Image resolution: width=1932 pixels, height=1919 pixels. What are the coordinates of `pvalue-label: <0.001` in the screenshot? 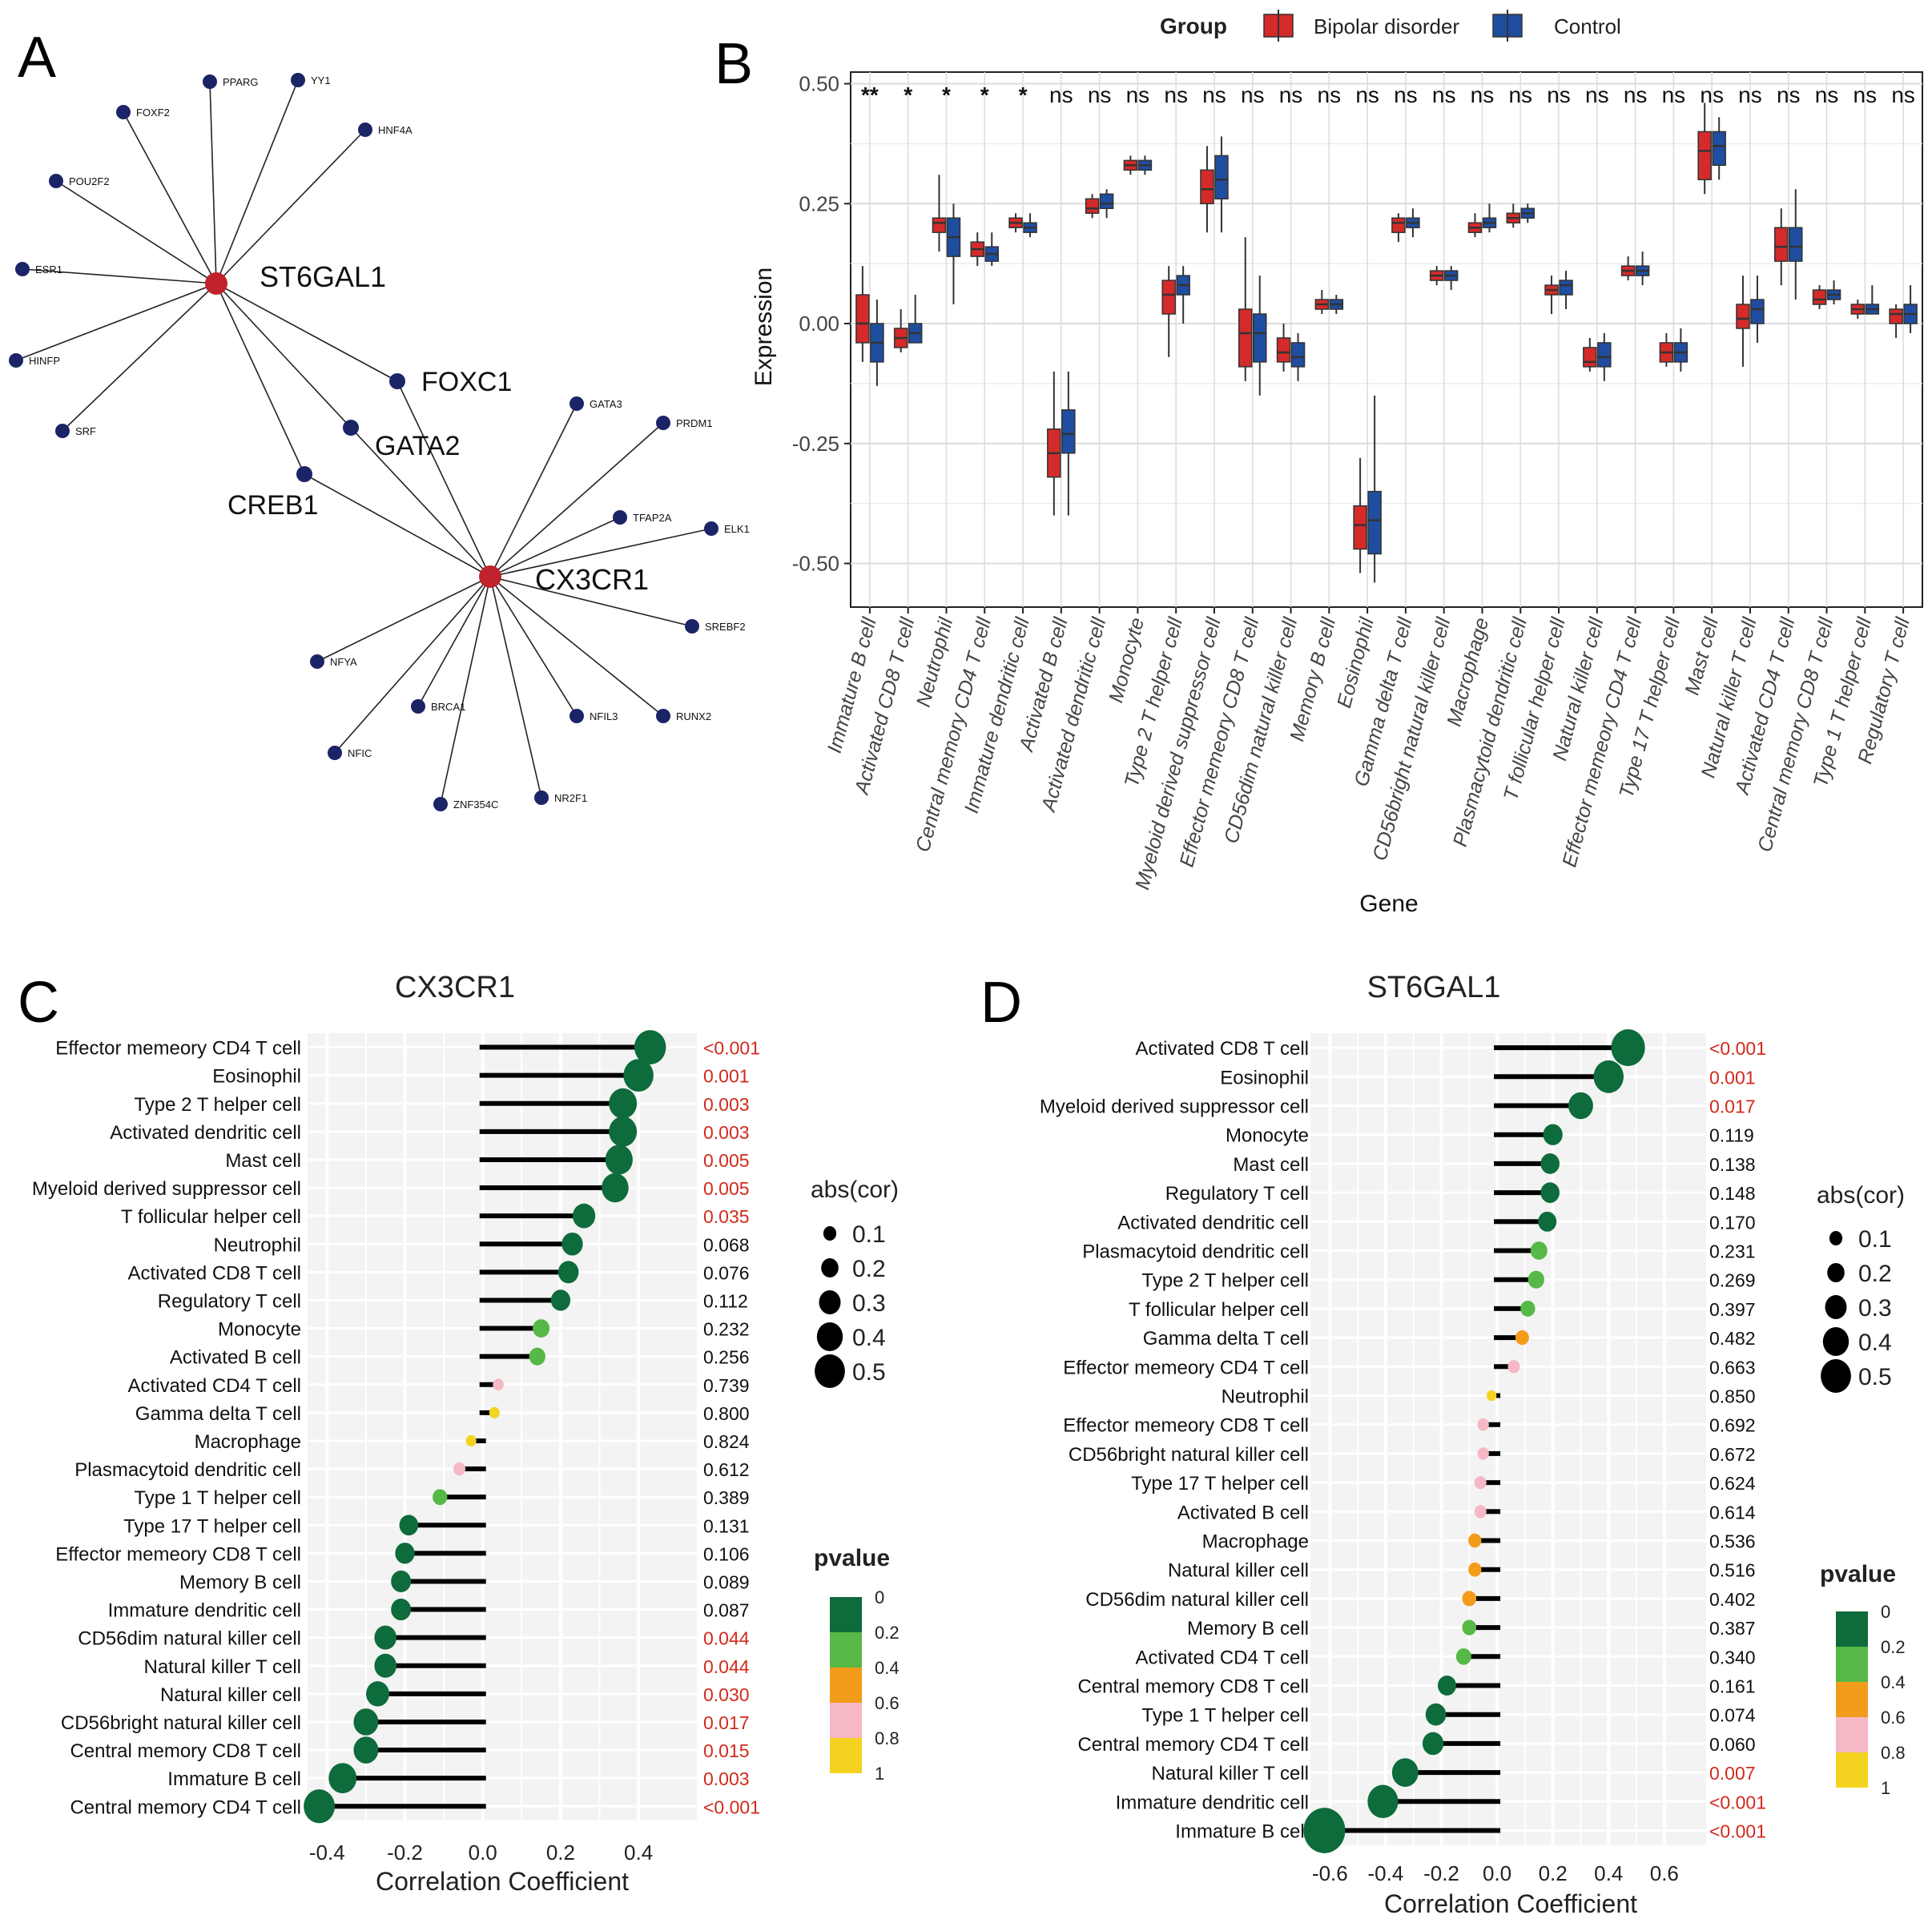 It's located at (1737, 1048).